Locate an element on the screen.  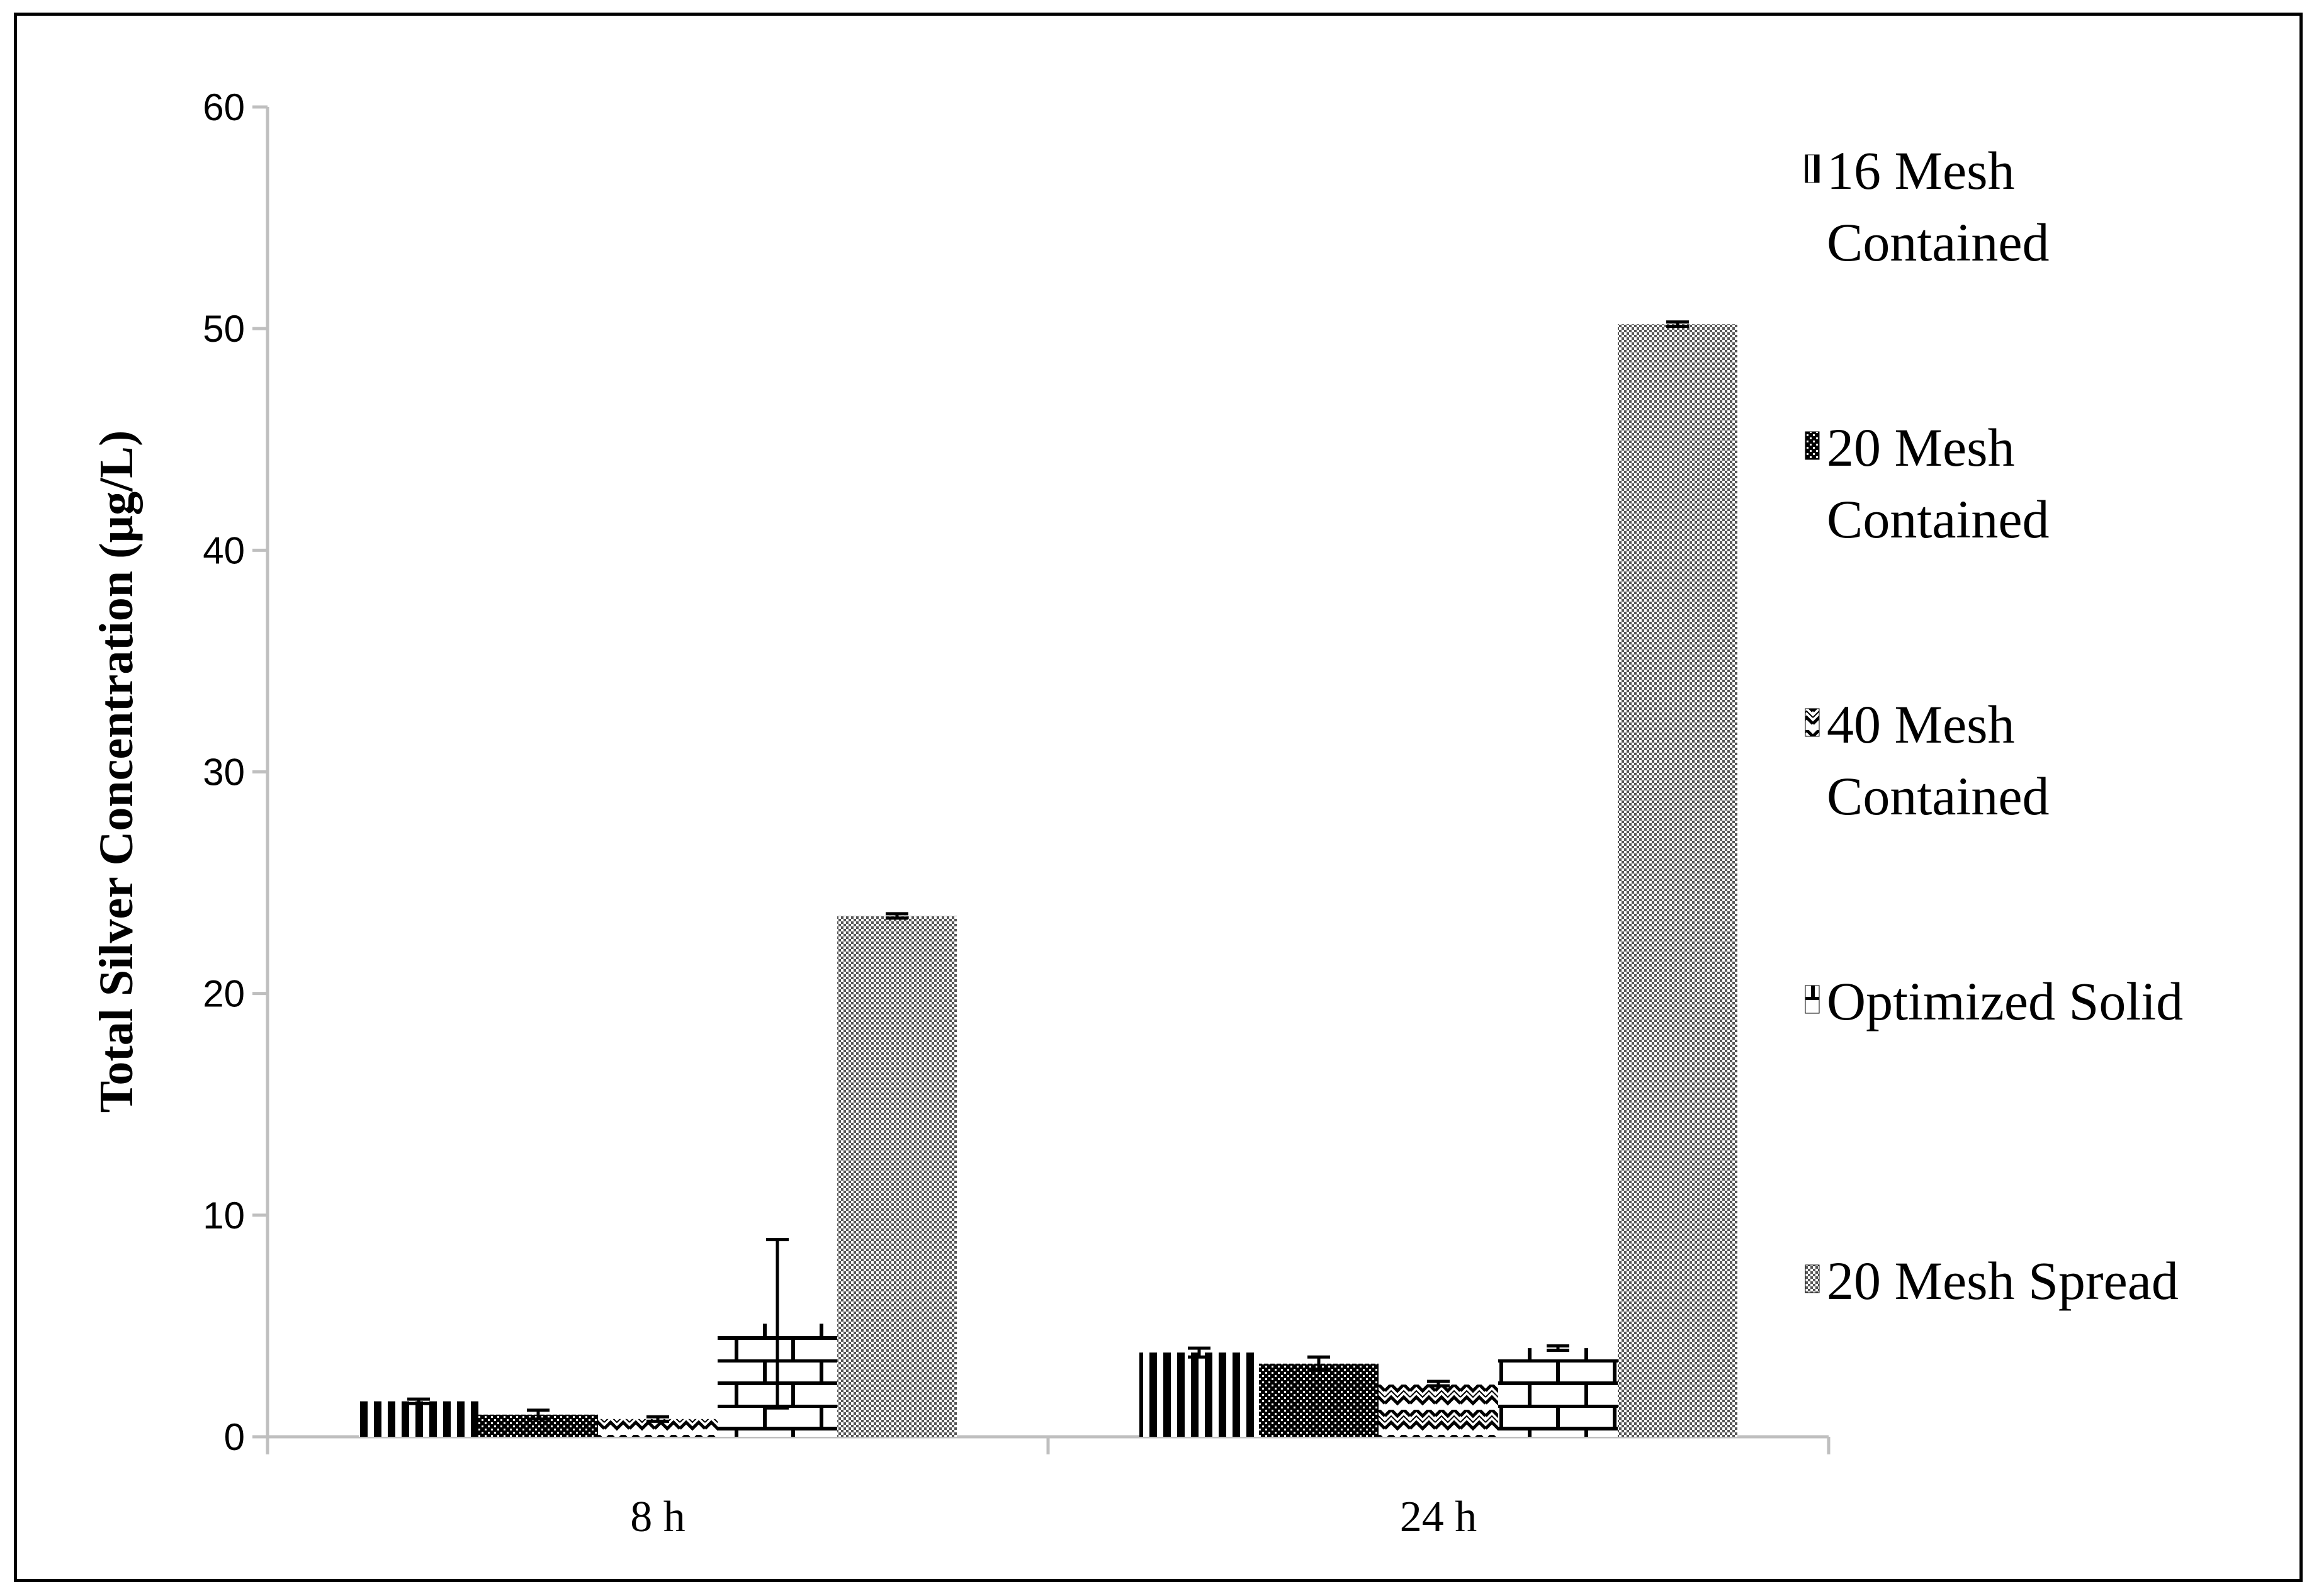
y-tick-label: 20 is located at coordinates (224, 994).